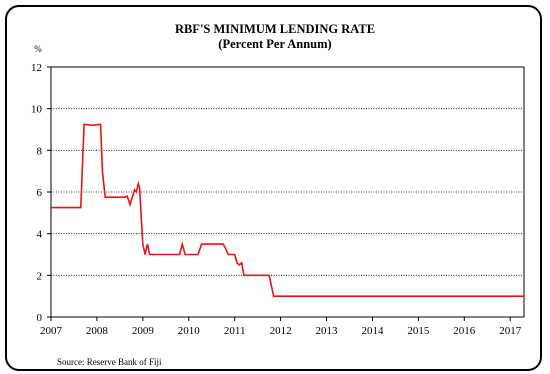 The image size is (550, 374). I want to click on x-tick-label: 2017, so click(510, 331).